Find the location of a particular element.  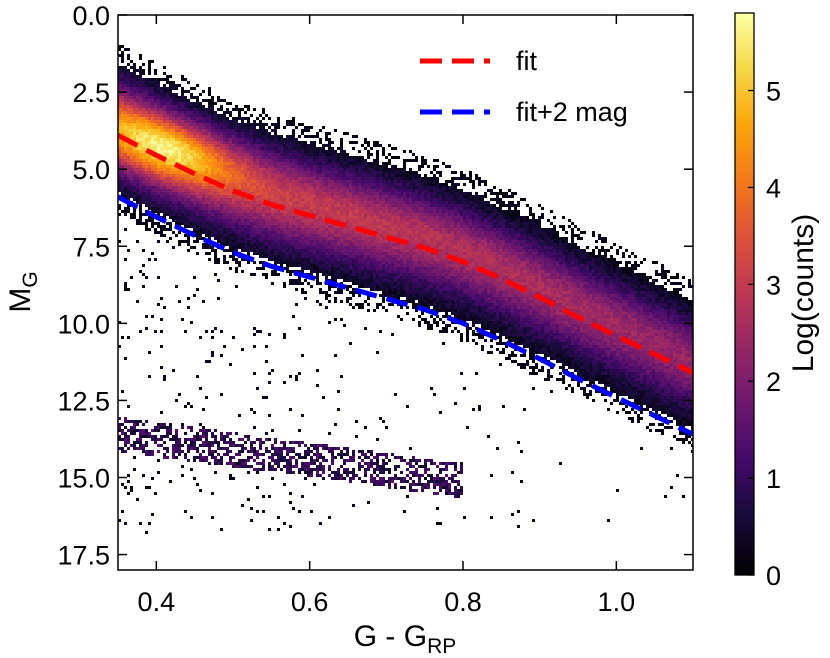

density-cell-2090 is located at coordinates (224, 142).